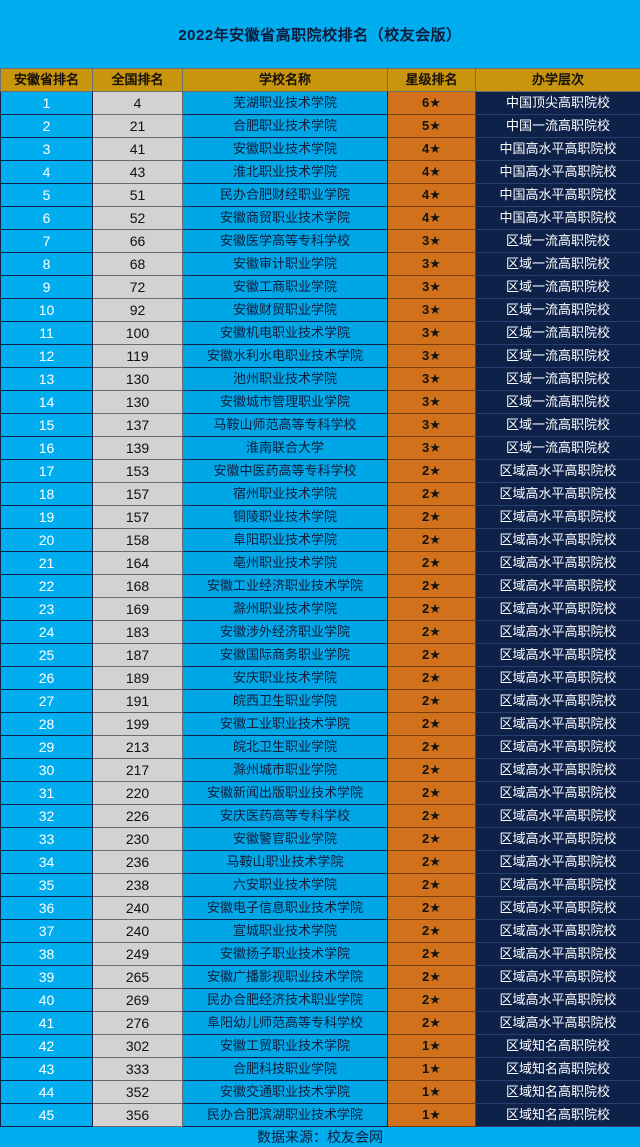 The width and height of the screenshot is (640, 1147). What do you see at coordinates (285, 448) in the screenshot?
I see `cell-school-name: 淮南联合大学` at bounding box center [285, 448].